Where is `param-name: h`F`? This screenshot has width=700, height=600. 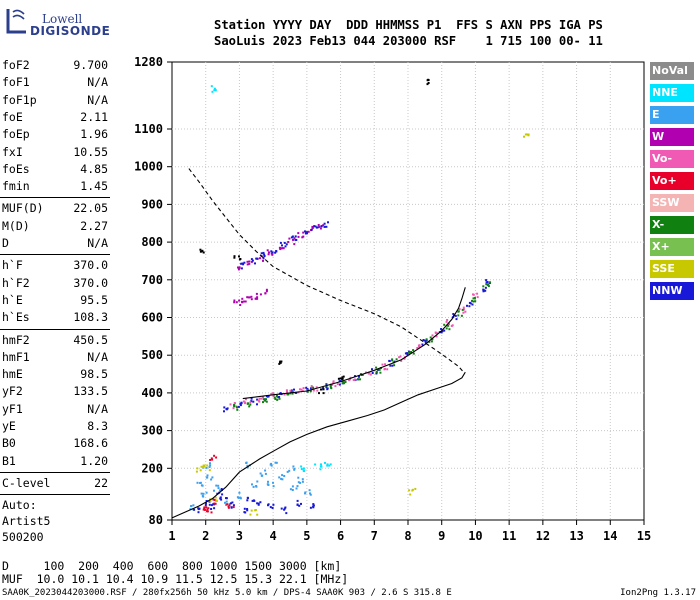
param-name: h`F is located at coordinates (12, 265).